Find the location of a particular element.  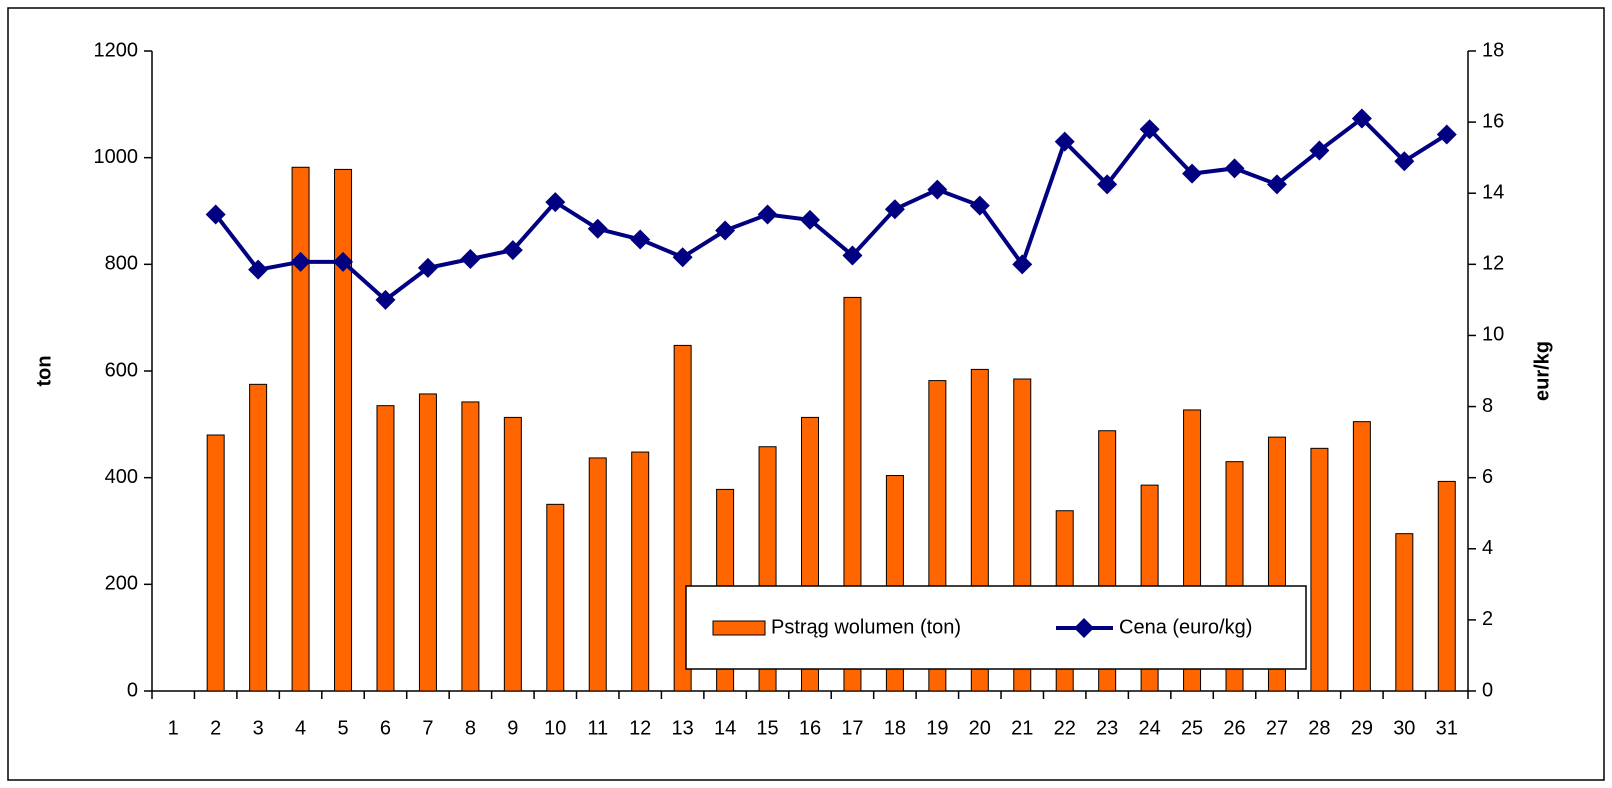

x-tick-label: 13 is located at coordinates (683, 728).